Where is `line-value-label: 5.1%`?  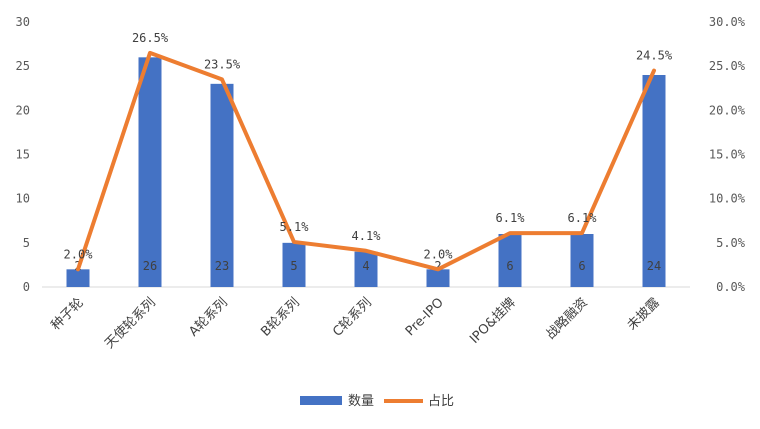
line-value-label: 5.1% is located at coordinates (295, 227).